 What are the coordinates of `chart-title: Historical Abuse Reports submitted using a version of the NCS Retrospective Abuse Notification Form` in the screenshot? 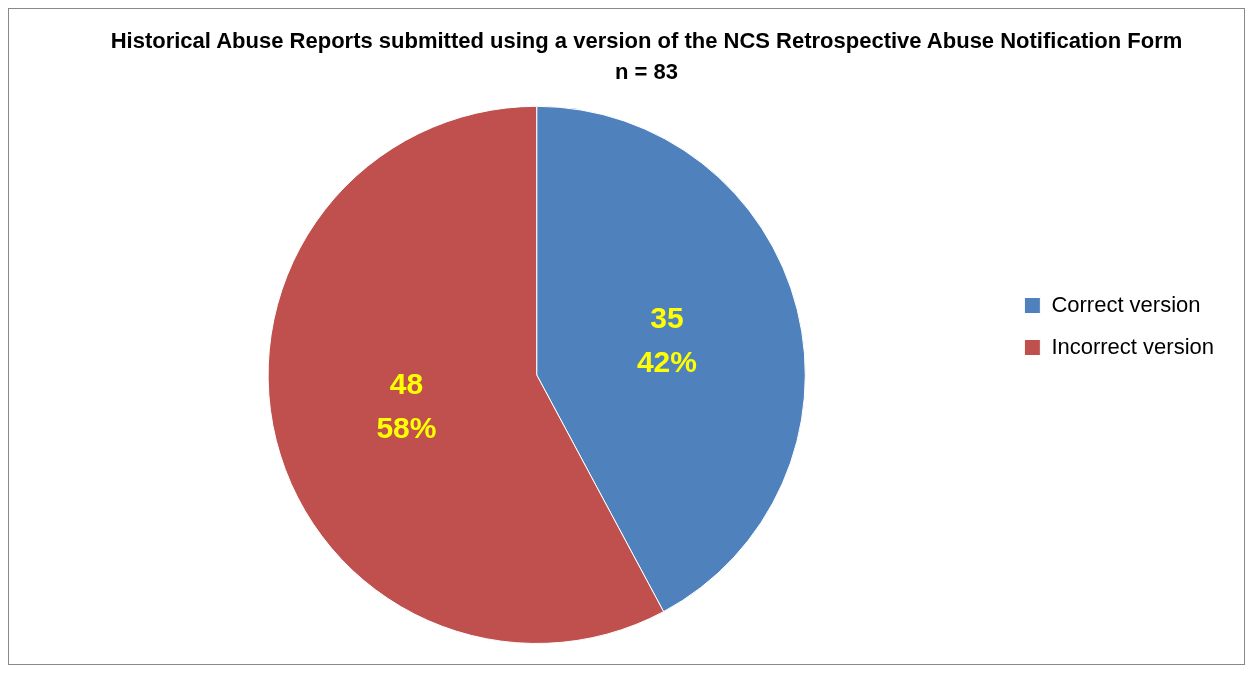 It's located at (646, 41).